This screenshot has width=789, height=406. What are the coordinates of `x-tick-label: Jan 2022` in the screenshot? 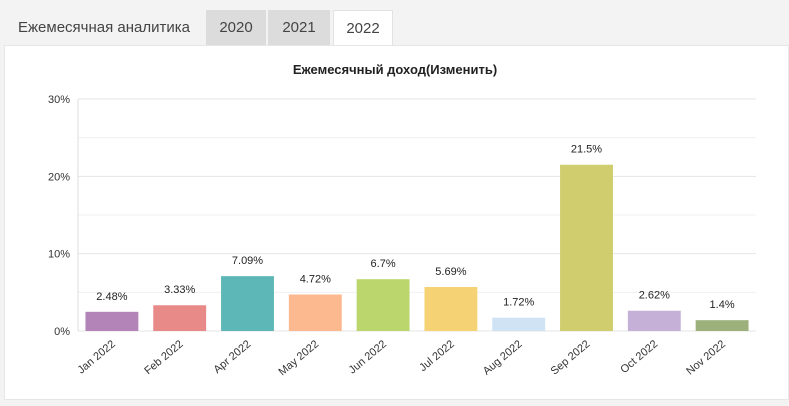 It's located at (96, 357).